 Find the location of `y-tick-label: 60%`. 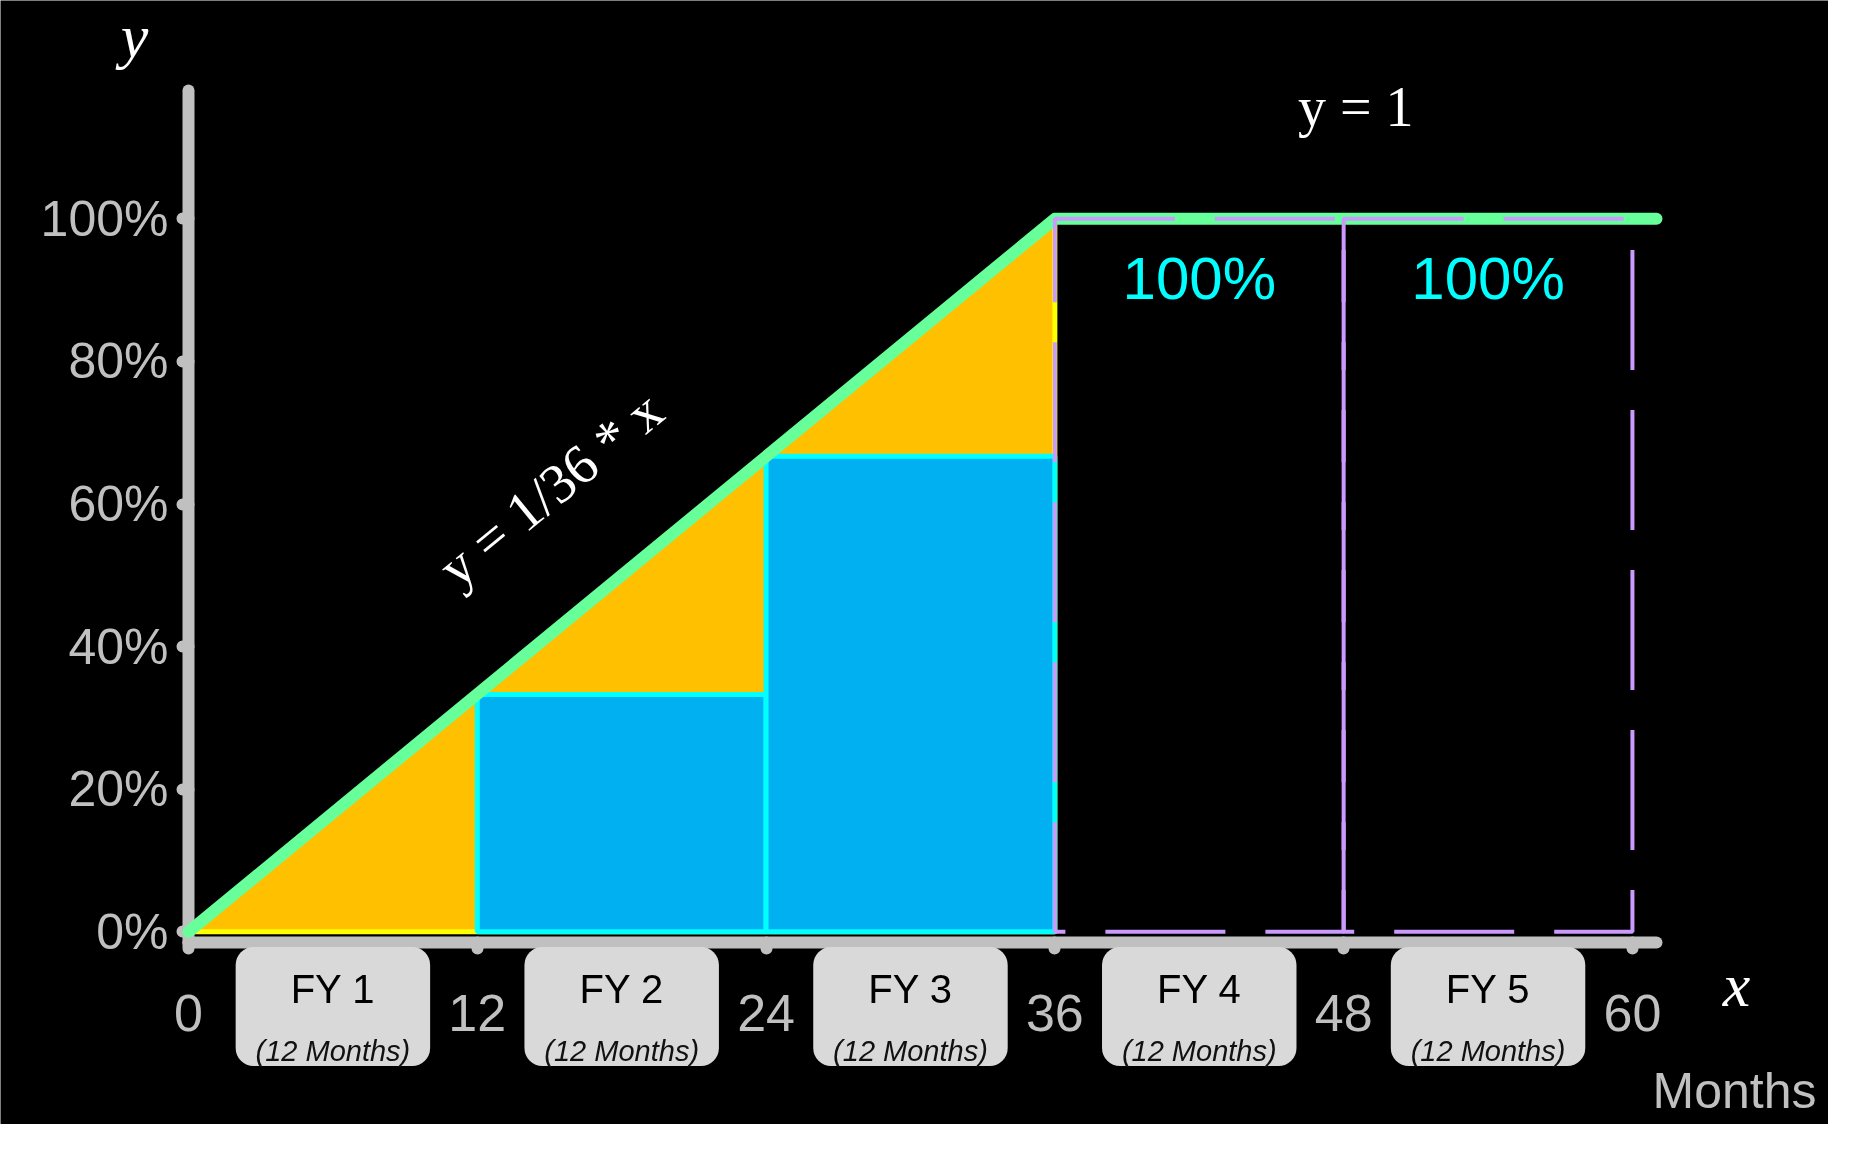

y-tick-label: 60% is located at coordinates (118, 504).